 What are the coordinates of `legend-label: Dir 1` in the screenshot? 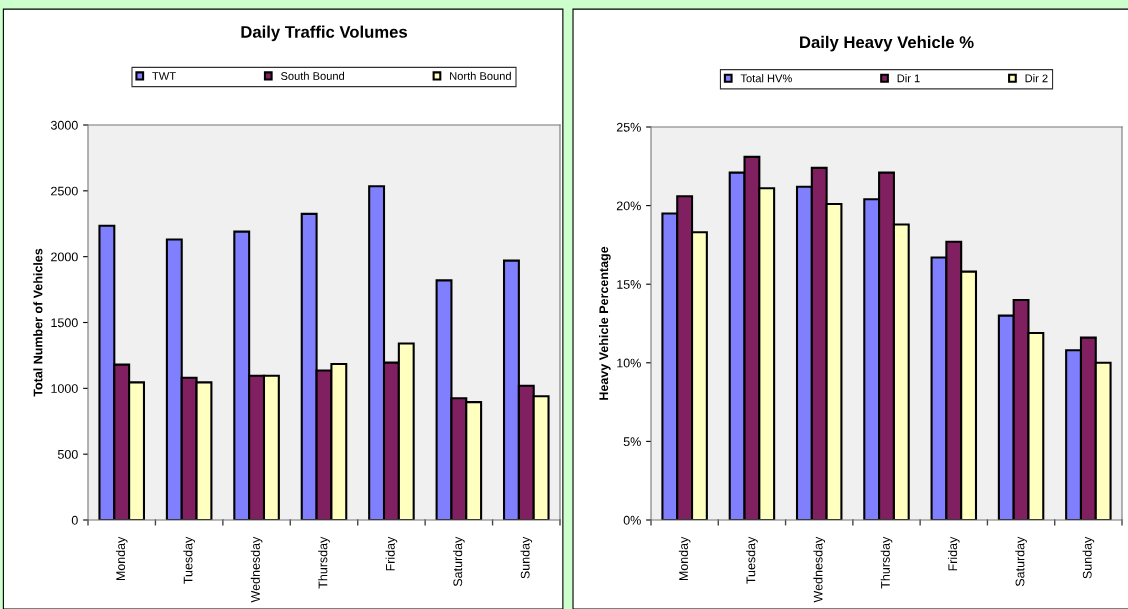 It's located at (908, 78).